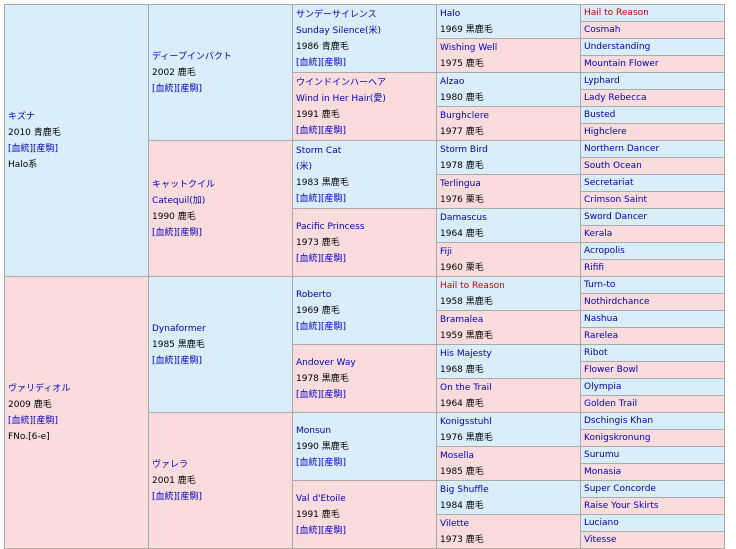 The height and width of the screenshot is (549, 736). I want to click on g4-horse-name-link: Konigsstuhl, so click(466, 421).